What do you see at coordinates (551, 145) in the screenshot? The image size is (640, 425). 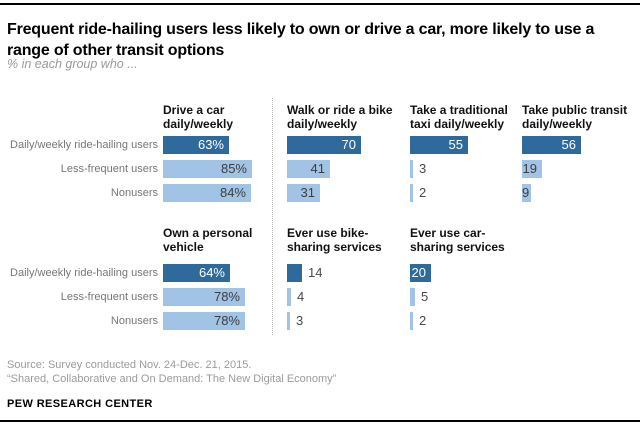 I see `bar: 56` at bounding box center [551, 145].